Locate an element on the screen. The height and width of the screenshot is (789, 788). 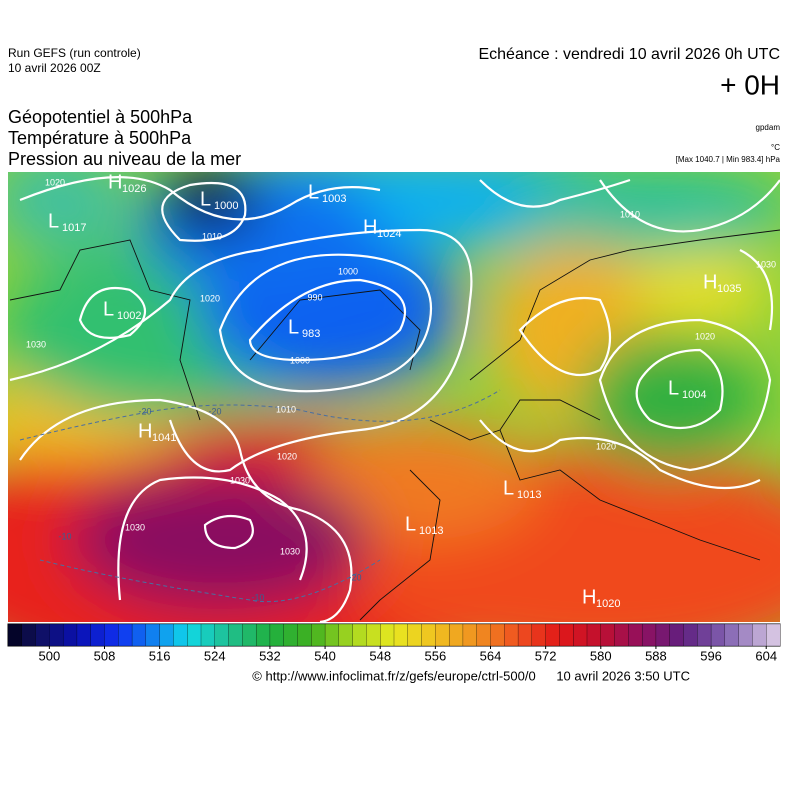
colorbar-label: 500 is located at coordinates (50, 655).